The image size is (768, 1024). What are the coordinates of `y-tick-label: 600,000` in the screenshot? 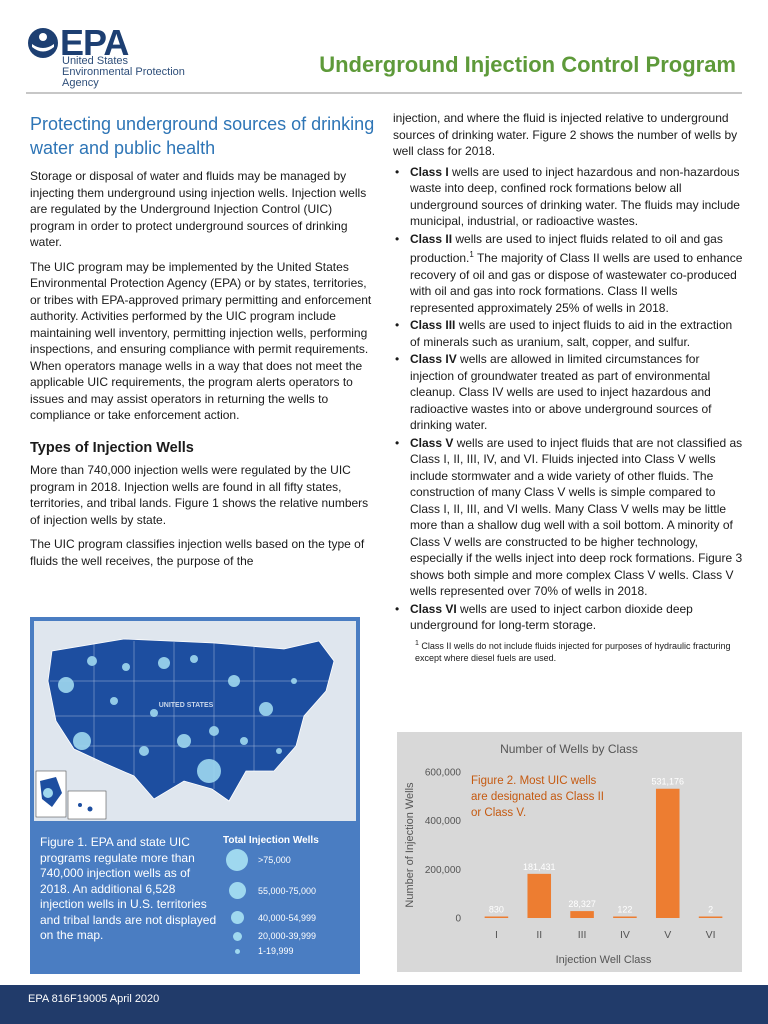 It's located at (443, 773).